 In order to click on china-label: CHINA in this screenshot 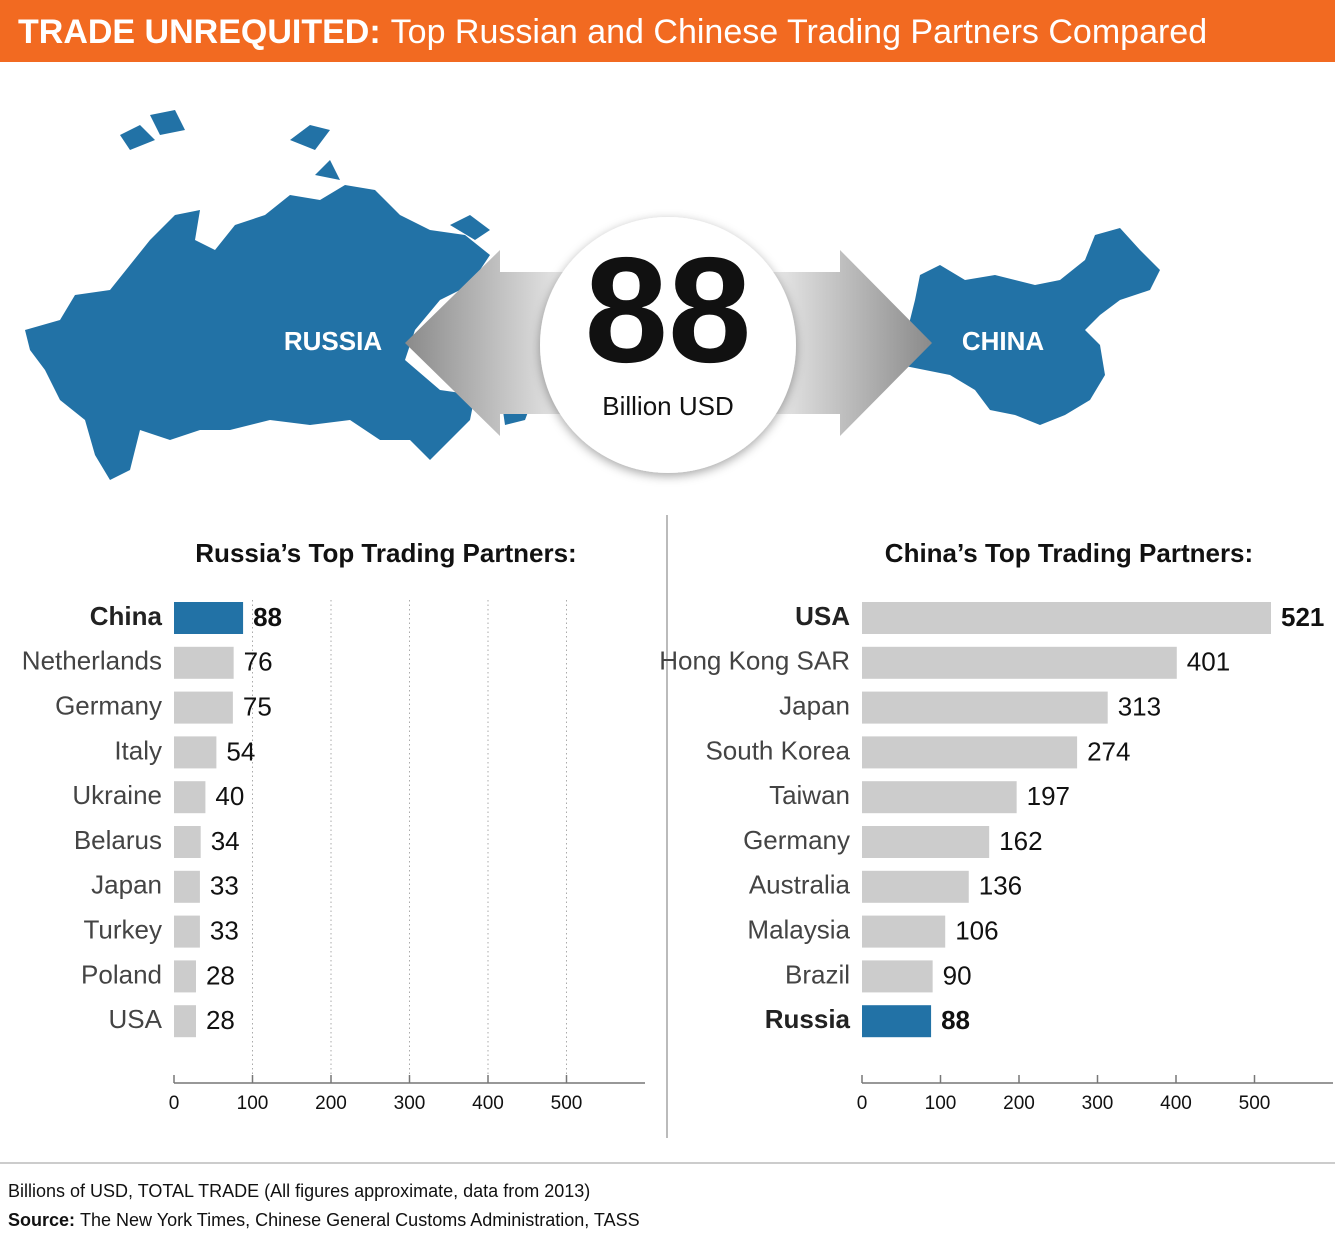, I will do `click(1003, 341)`.